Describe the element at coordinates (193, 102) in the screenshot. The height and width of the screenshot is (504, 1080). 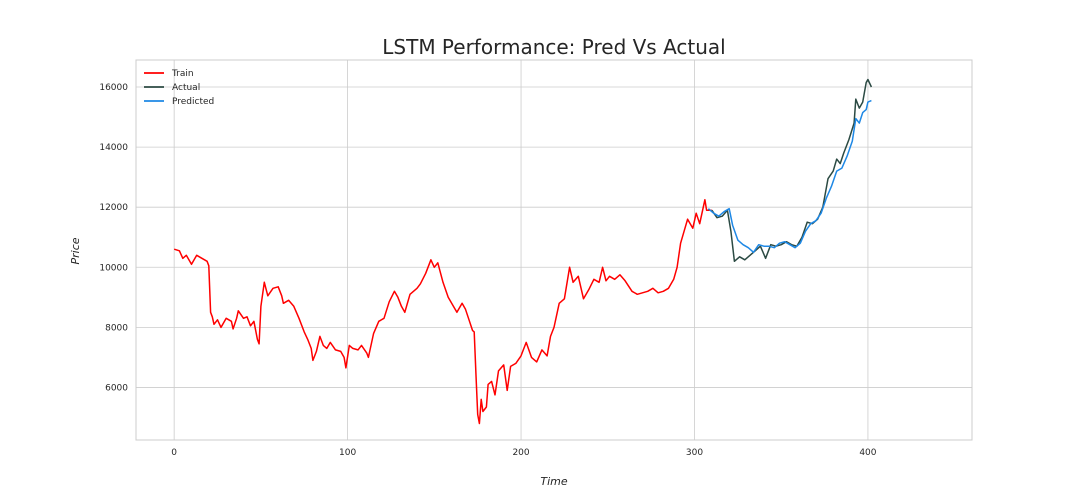
I see `legend-predicted-label: Predicted` at that location.